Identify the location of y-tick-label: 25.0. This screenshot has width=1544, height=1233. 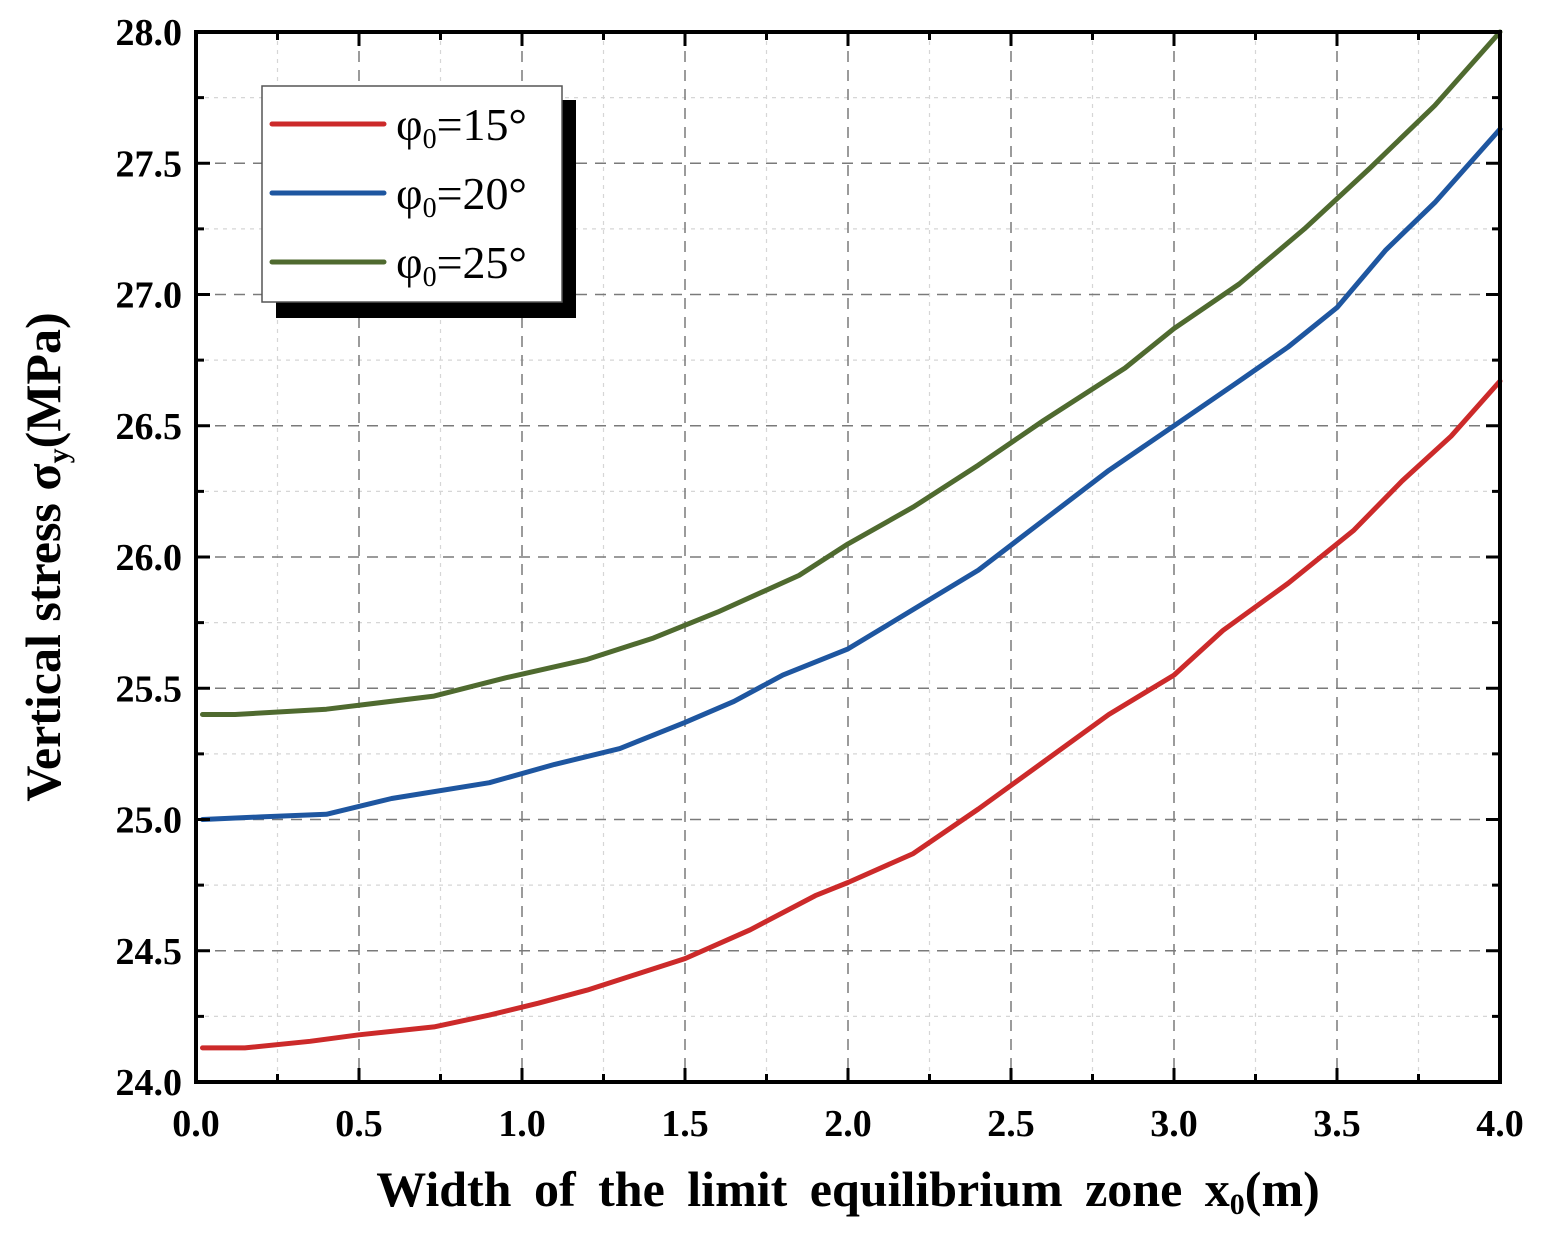
(149, 821).